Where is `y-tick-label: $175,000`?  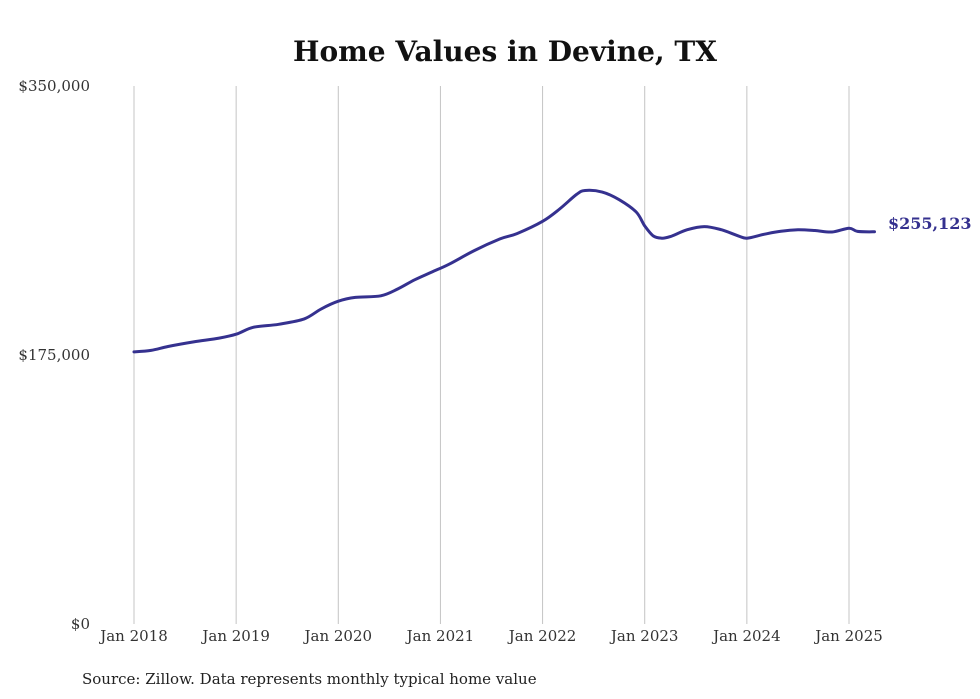
y-tick-label: $175,000 is located at coordinates (54, 355).